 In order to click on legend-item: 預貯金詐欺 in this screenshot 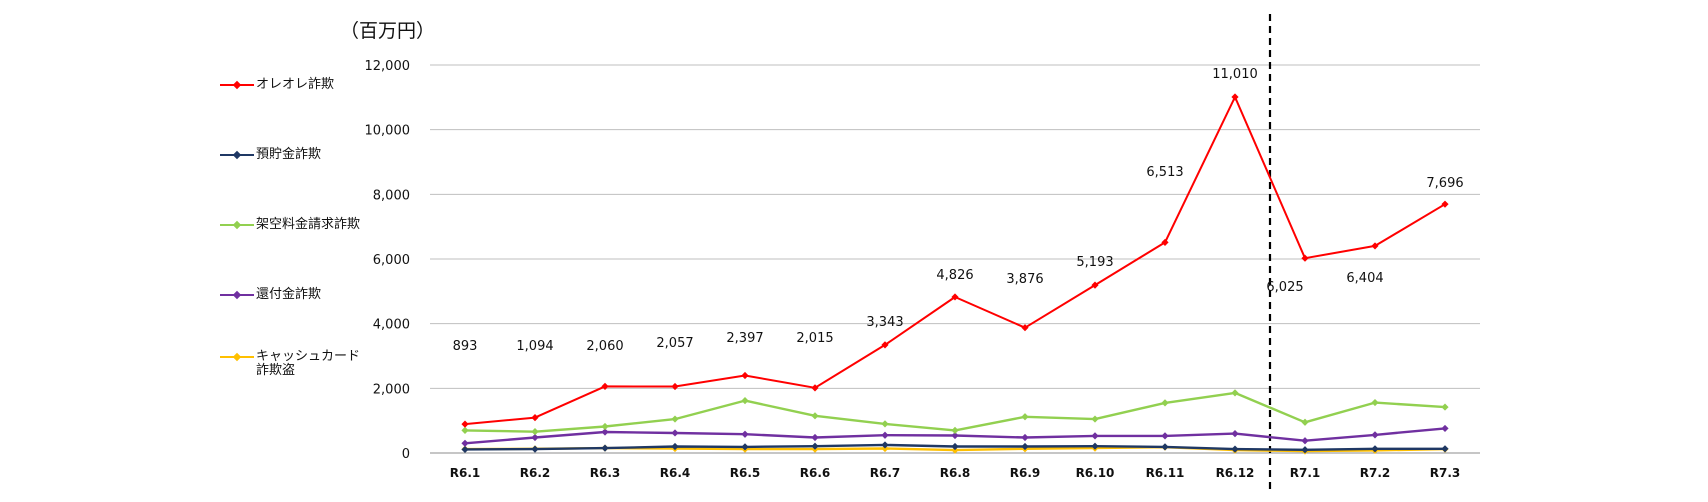, I will do `click(270, 155)`.